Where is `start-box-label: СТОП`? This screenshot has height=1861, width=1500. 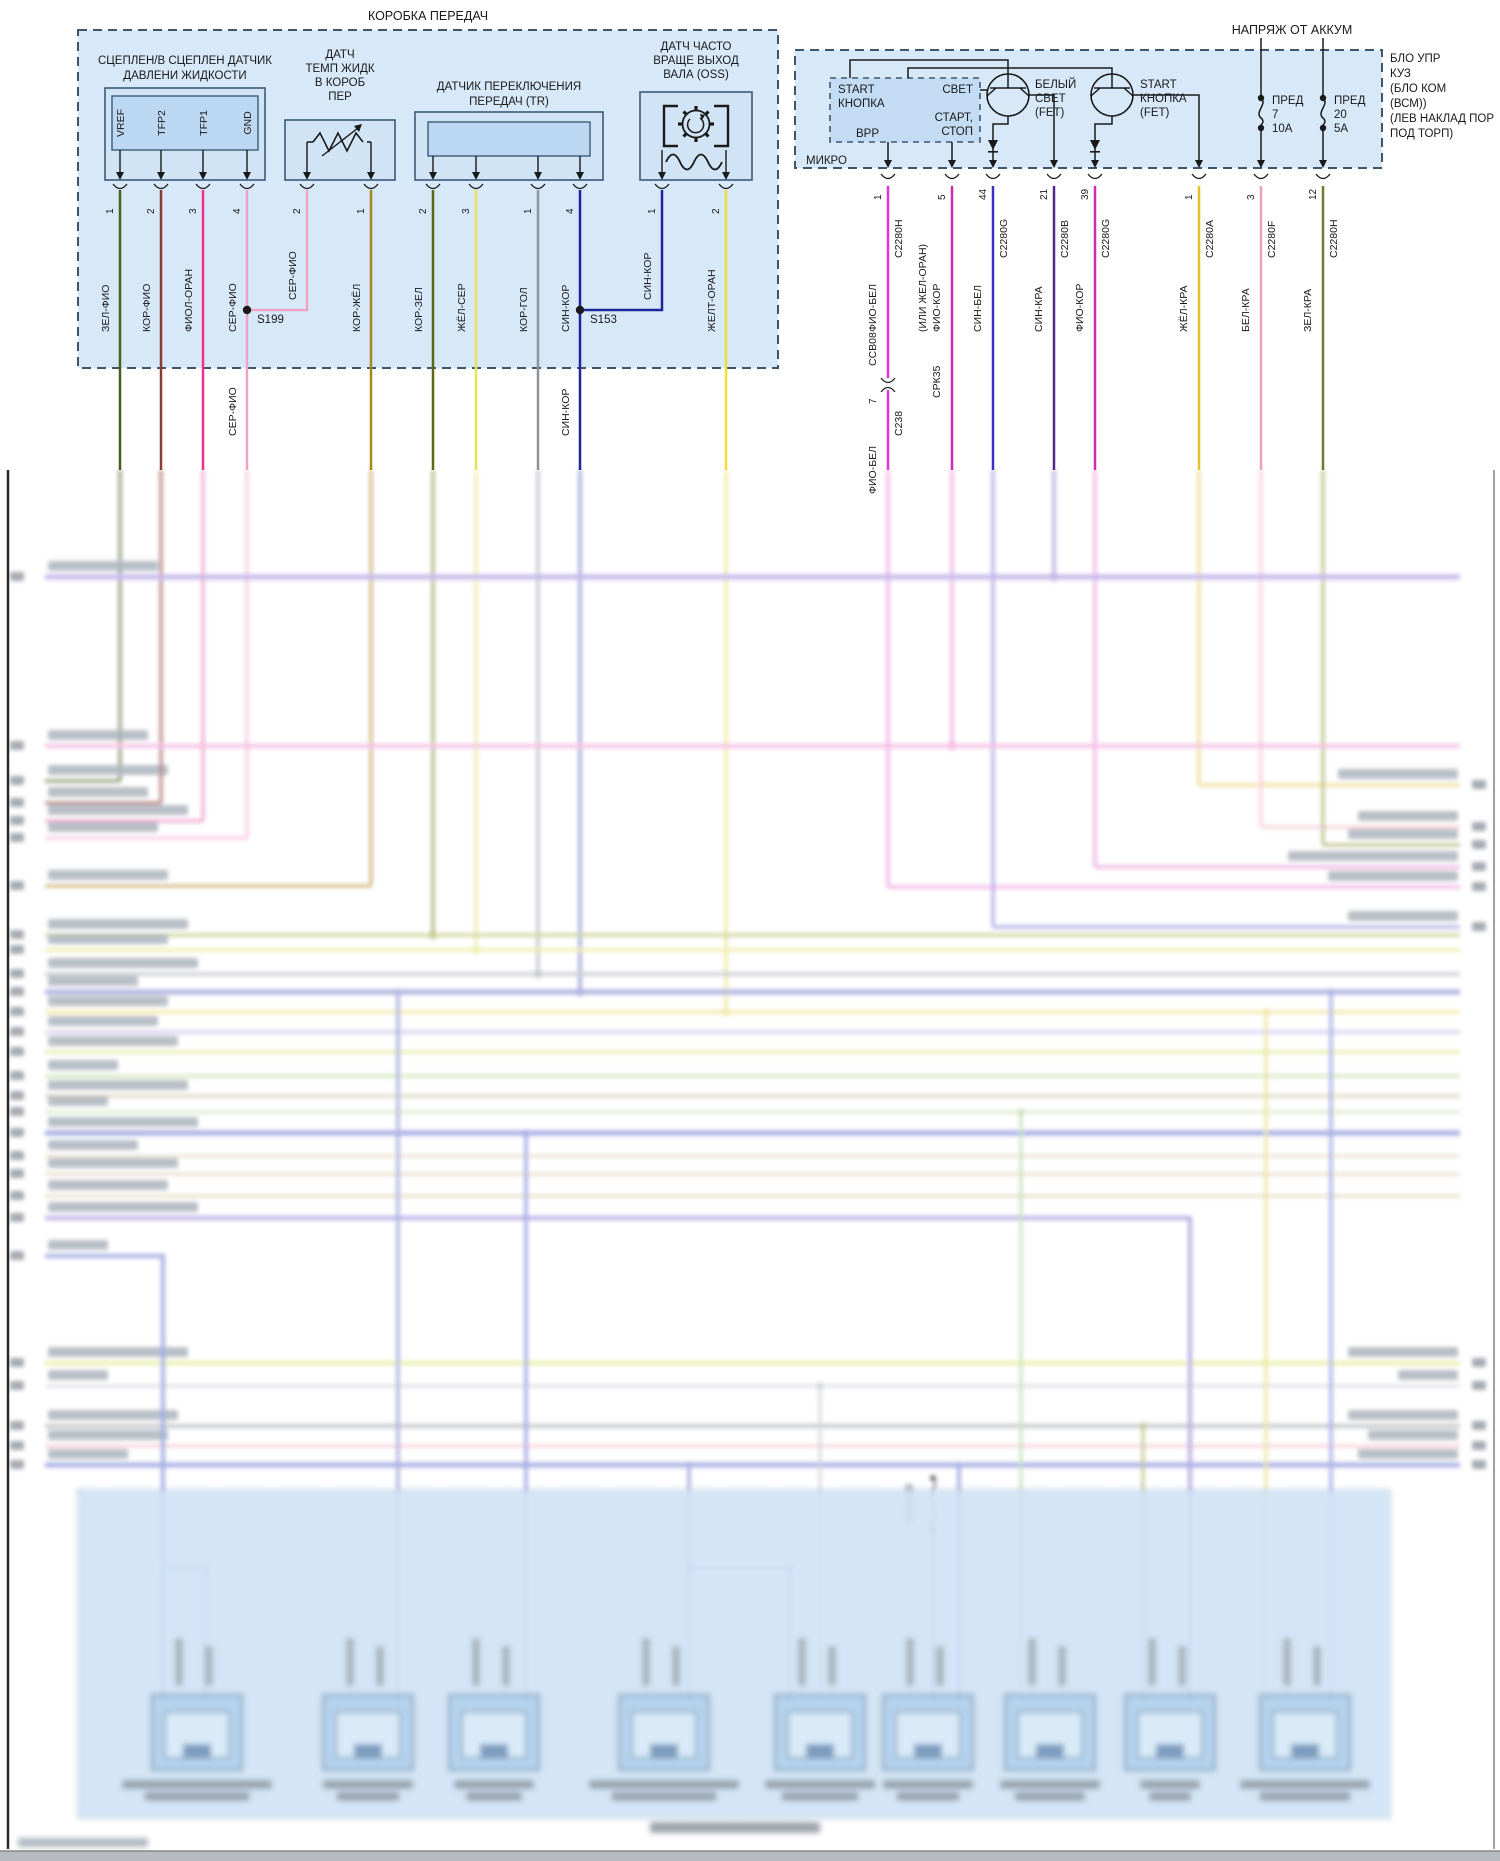
start-box-label: СТОП is located at coordinates (957, 132).